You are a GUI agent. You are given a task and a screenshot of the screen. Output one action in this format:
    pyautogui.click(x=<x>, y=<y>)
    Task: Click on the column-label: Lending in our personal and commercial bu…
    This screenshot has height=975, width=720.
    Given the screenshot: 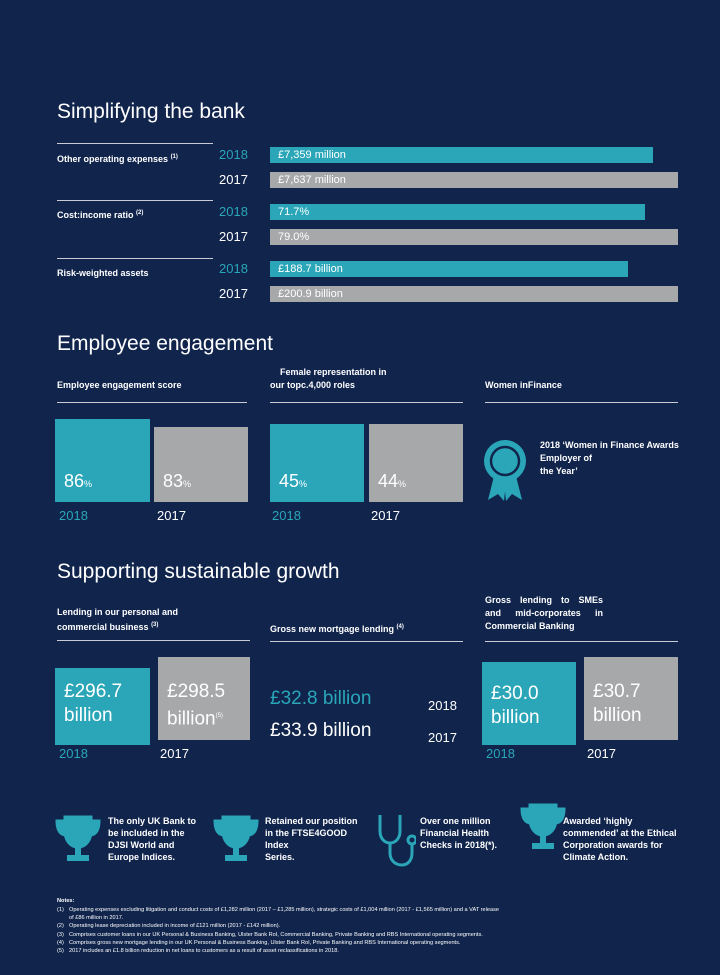 What is the action you would take?
    pyautogui.click(x=117, y=620)
    